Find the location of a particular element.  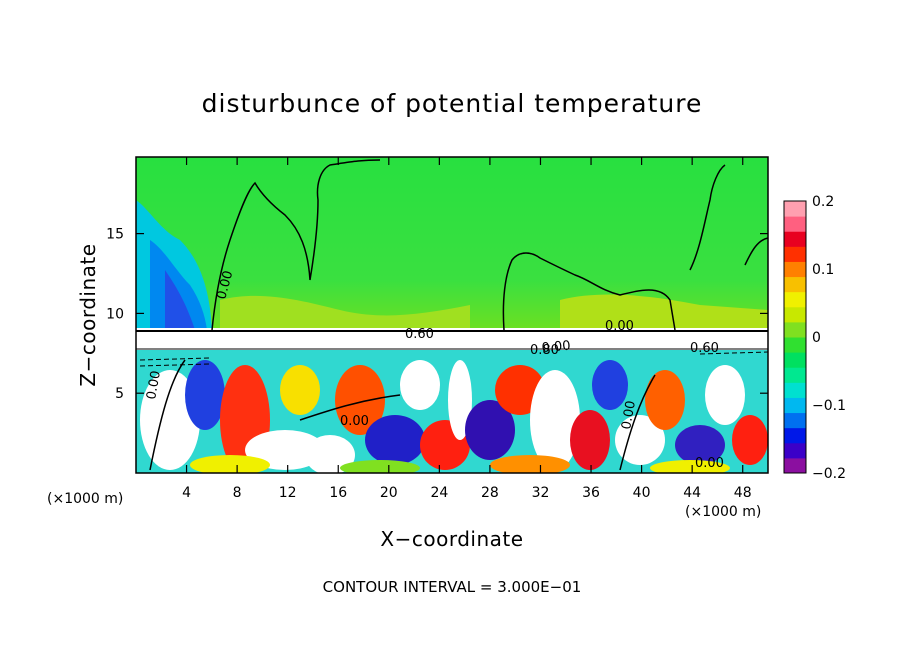

x-tick-label: 44 is located at coordinates (692, 493).